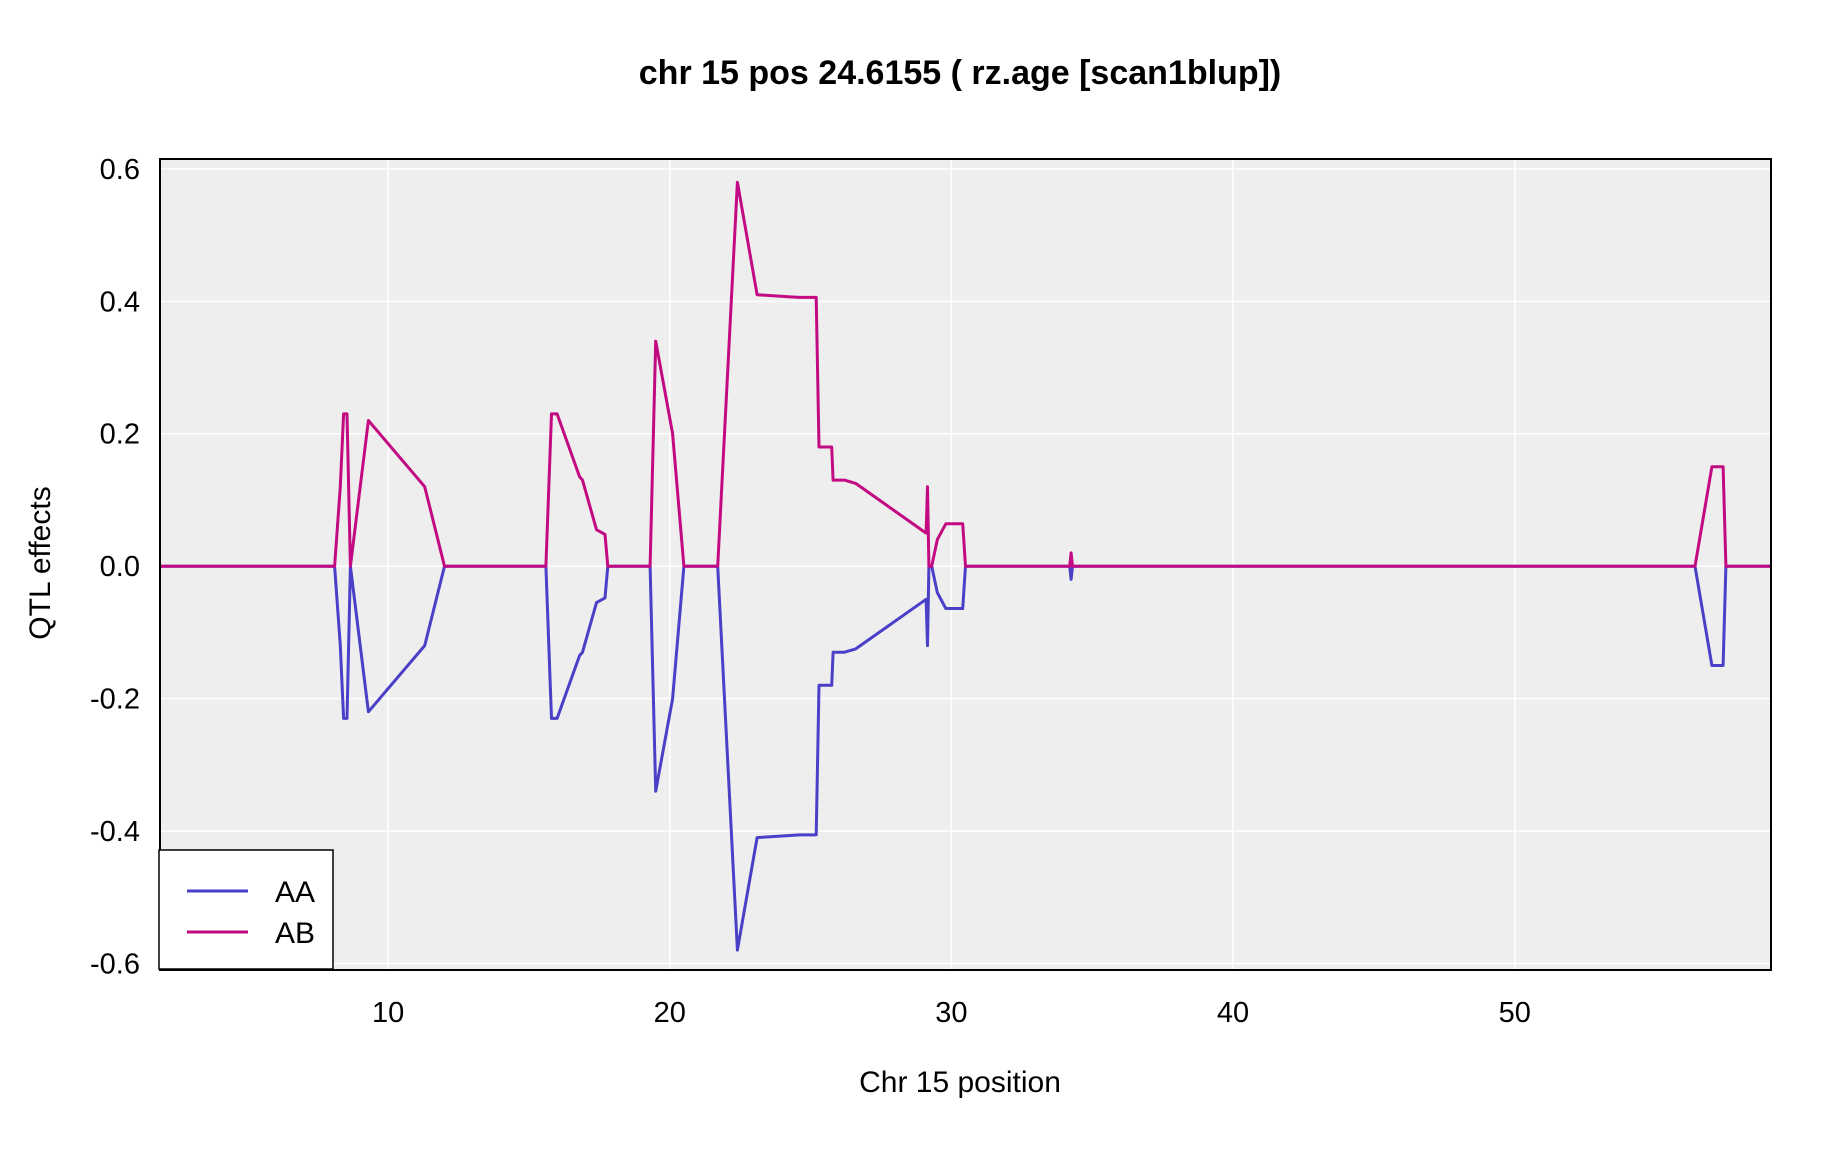  I want to click on x-axis-label: Chr 15 position, so click(960, 1082).